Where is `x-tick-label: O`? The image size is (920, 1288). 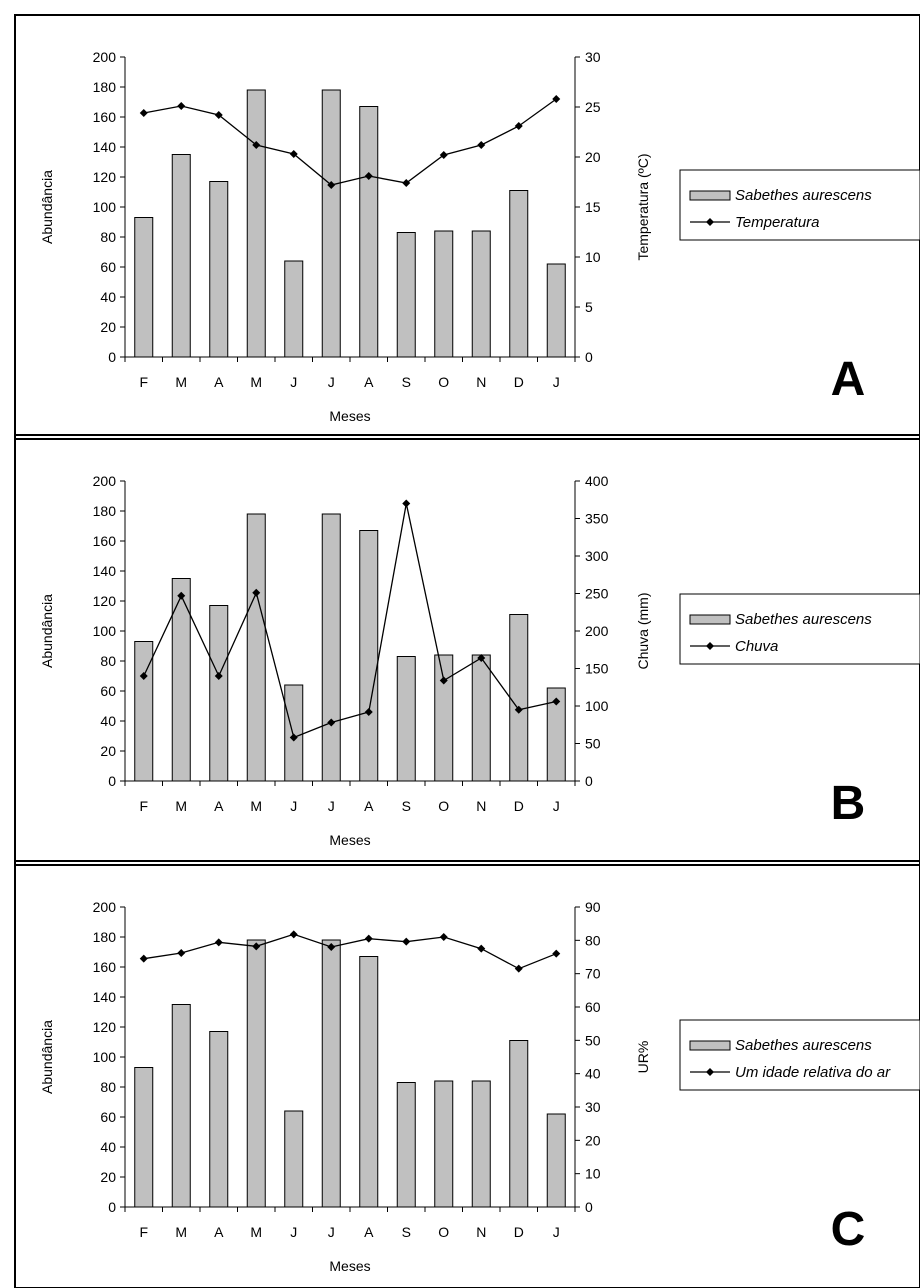 x-tick-label: O is located at coordinates (443, 806).